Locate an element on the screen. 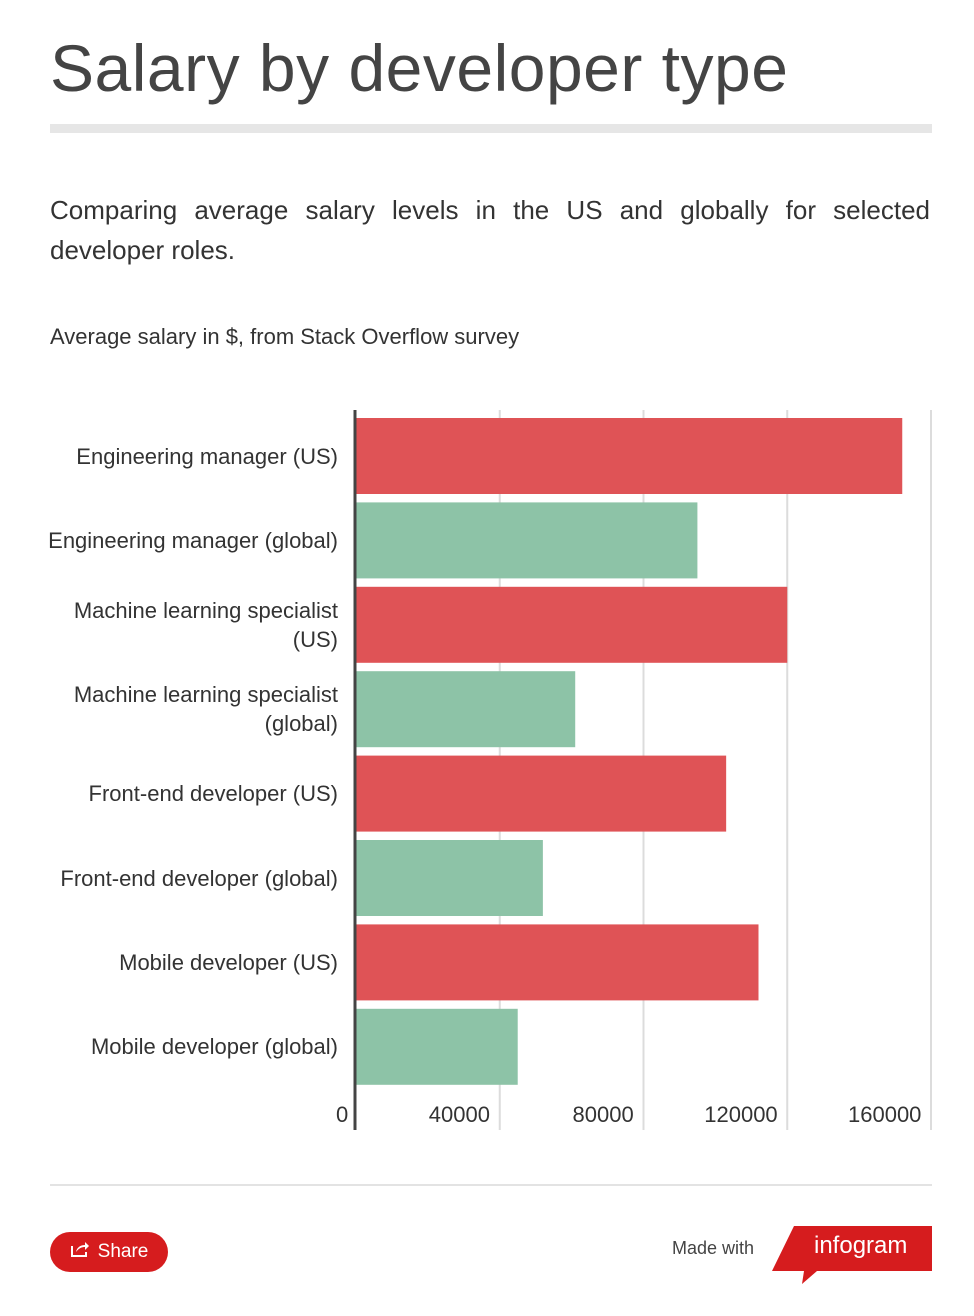  category-label: Machine learning specialist (global) is located at coordinates (205, 709).